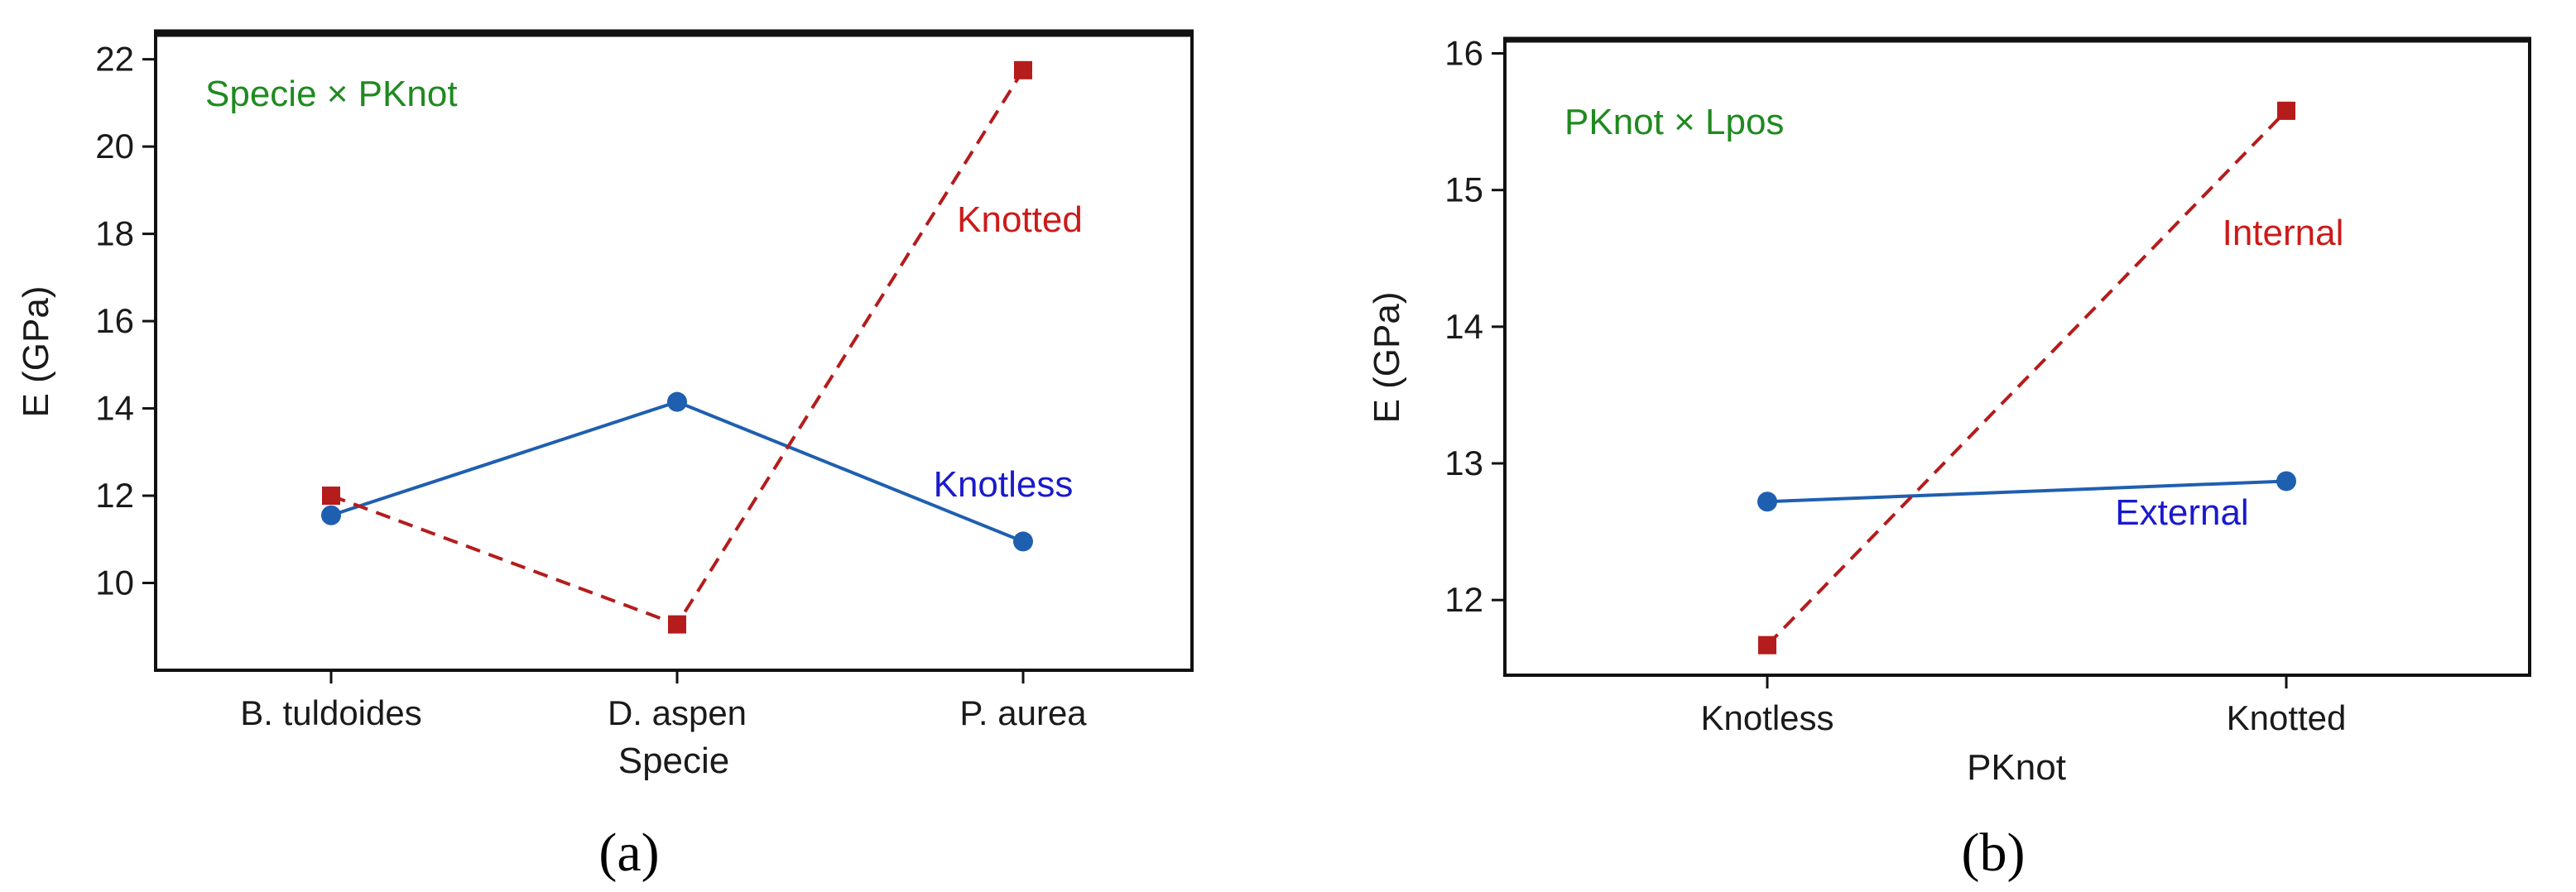 This screenshot has height=892, width=2576. What do you see at coordinates (2026, 491) in the screenshot?
I see `series-line-external` at bounding box center [2026, 491].